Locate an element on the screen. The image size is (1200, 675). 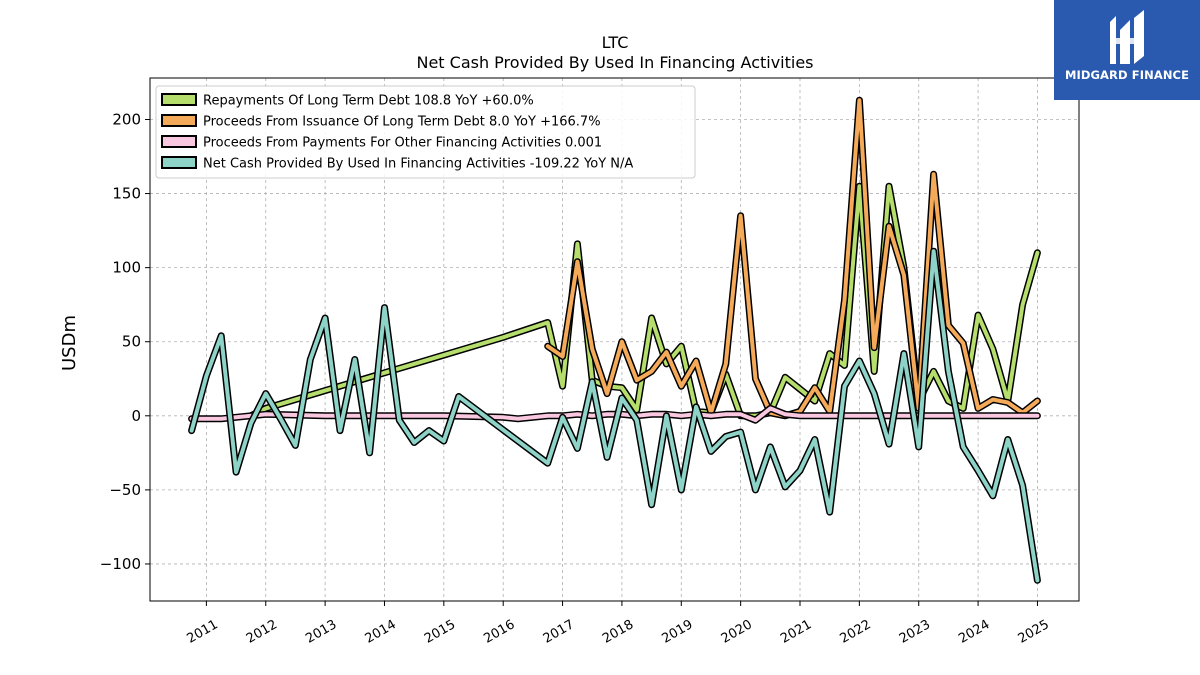
brand-name: MIDGARD FINANCE is located at coordinates (1127, 75).